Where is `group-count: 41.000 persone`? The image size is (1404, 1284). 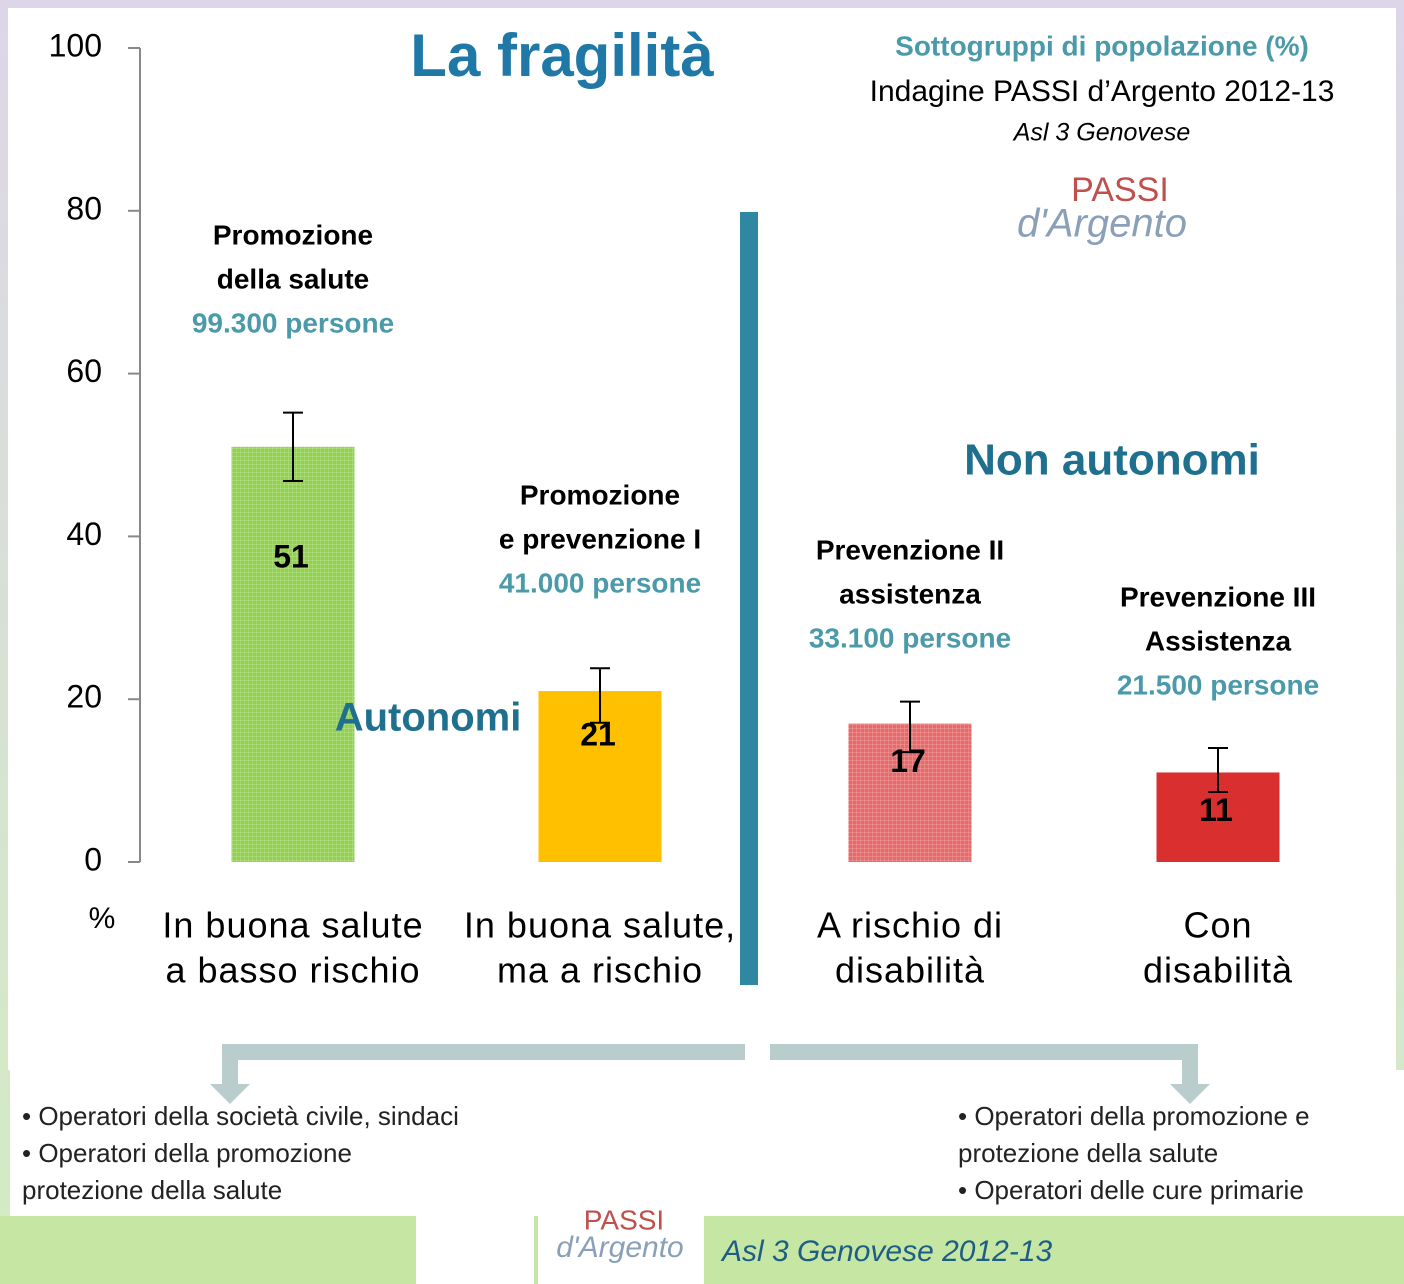 group-count: 41.000 persone is located at coordinates (600, 582).